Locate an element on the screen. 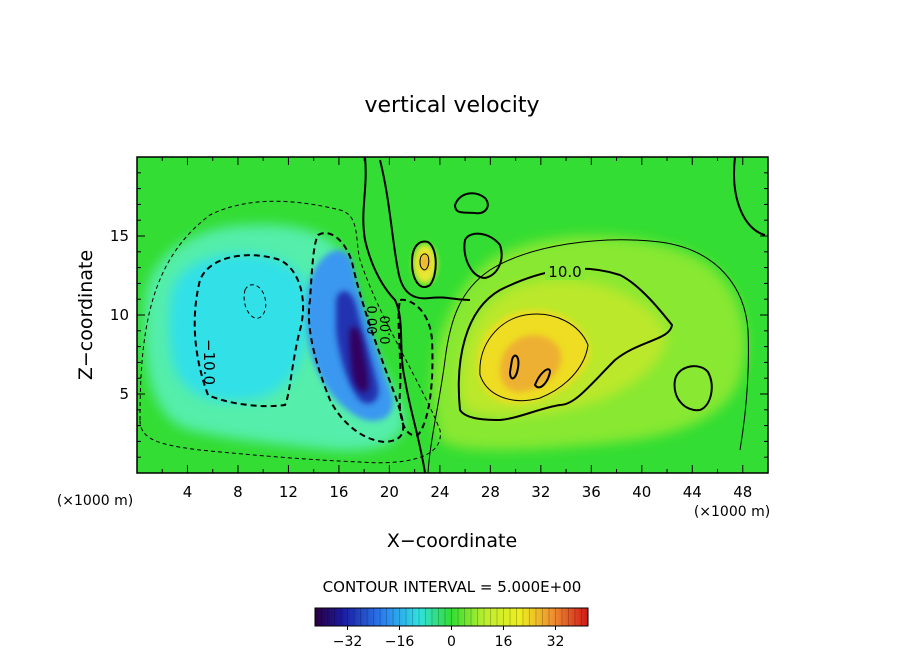  contour-upper-cell-inner is located at coordinates (424, 262).